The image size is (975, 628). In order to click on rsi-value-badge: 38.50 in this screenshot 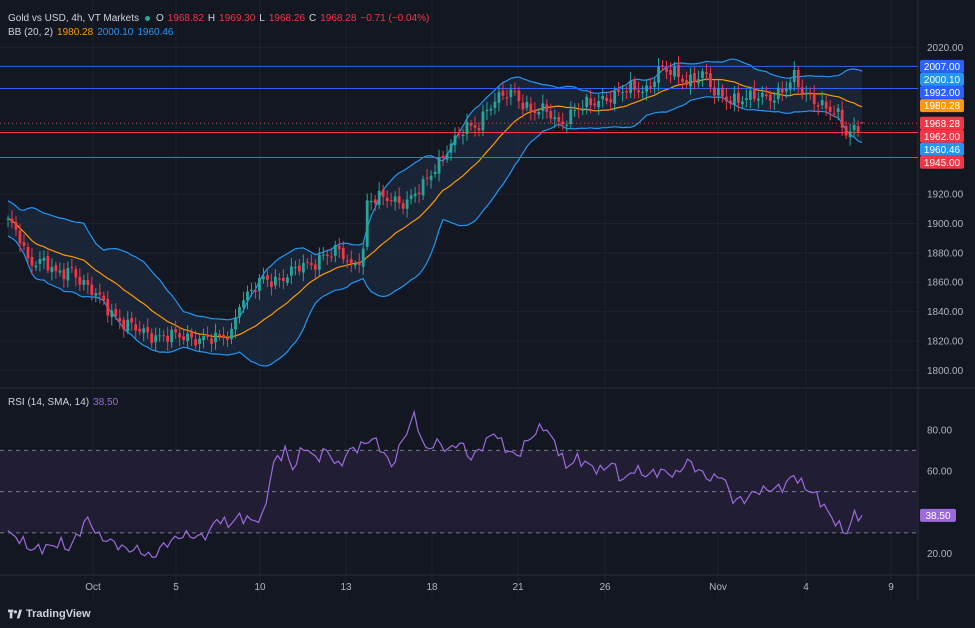, I will do `click(938, 515)`.